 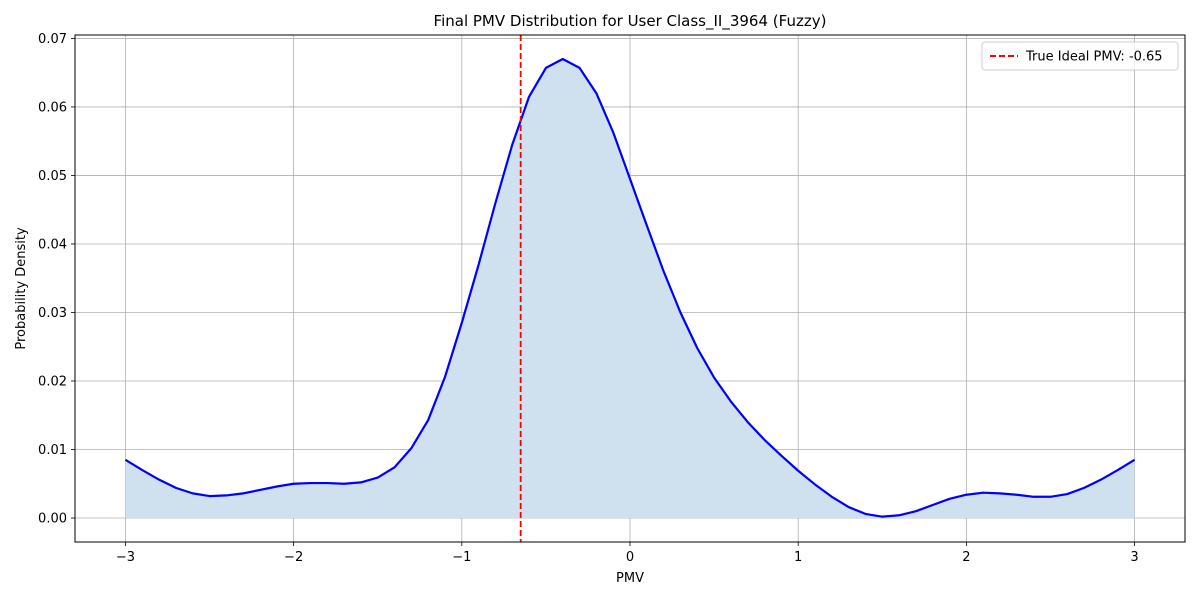 What do you see at coordinates (630, 578) in the screenshot?
I see `x-axis-label: PMV` at bounding box center [630, 578].